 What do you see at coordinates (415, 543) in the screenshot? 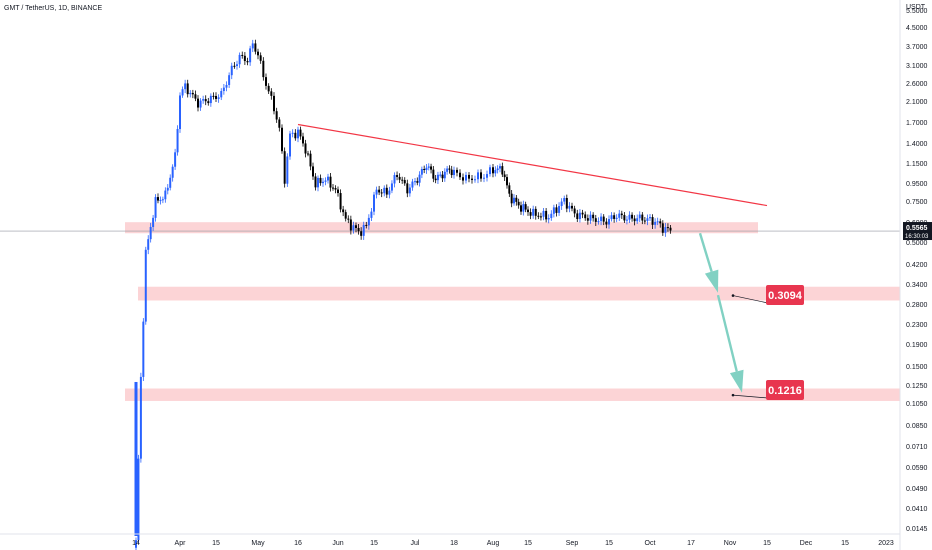
I see `x-tick-label: Jul` at bounding box center [415, 543].